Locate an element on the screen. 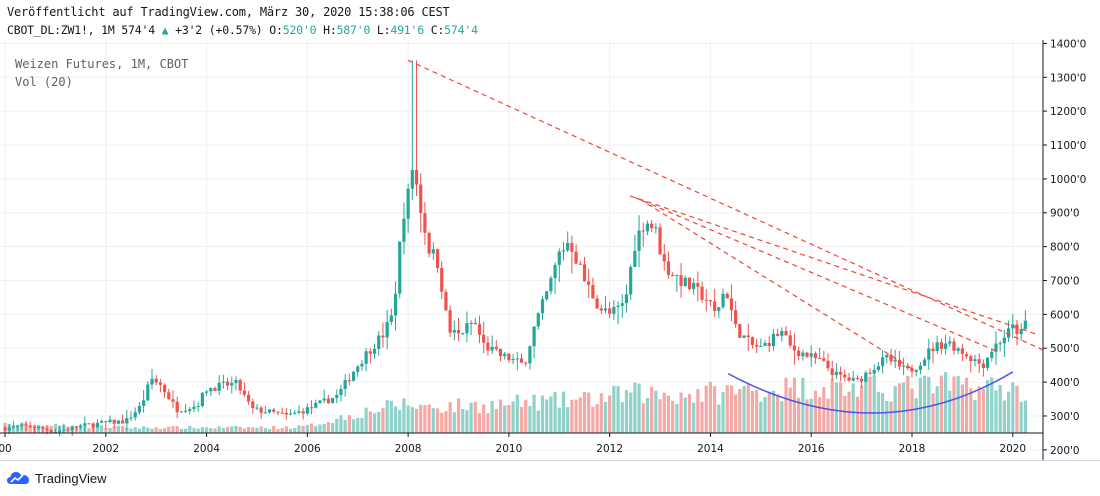 This screenshot has height=496, width=1100. y-tick-label: 400'0 is located at coordinates (1065, 383).